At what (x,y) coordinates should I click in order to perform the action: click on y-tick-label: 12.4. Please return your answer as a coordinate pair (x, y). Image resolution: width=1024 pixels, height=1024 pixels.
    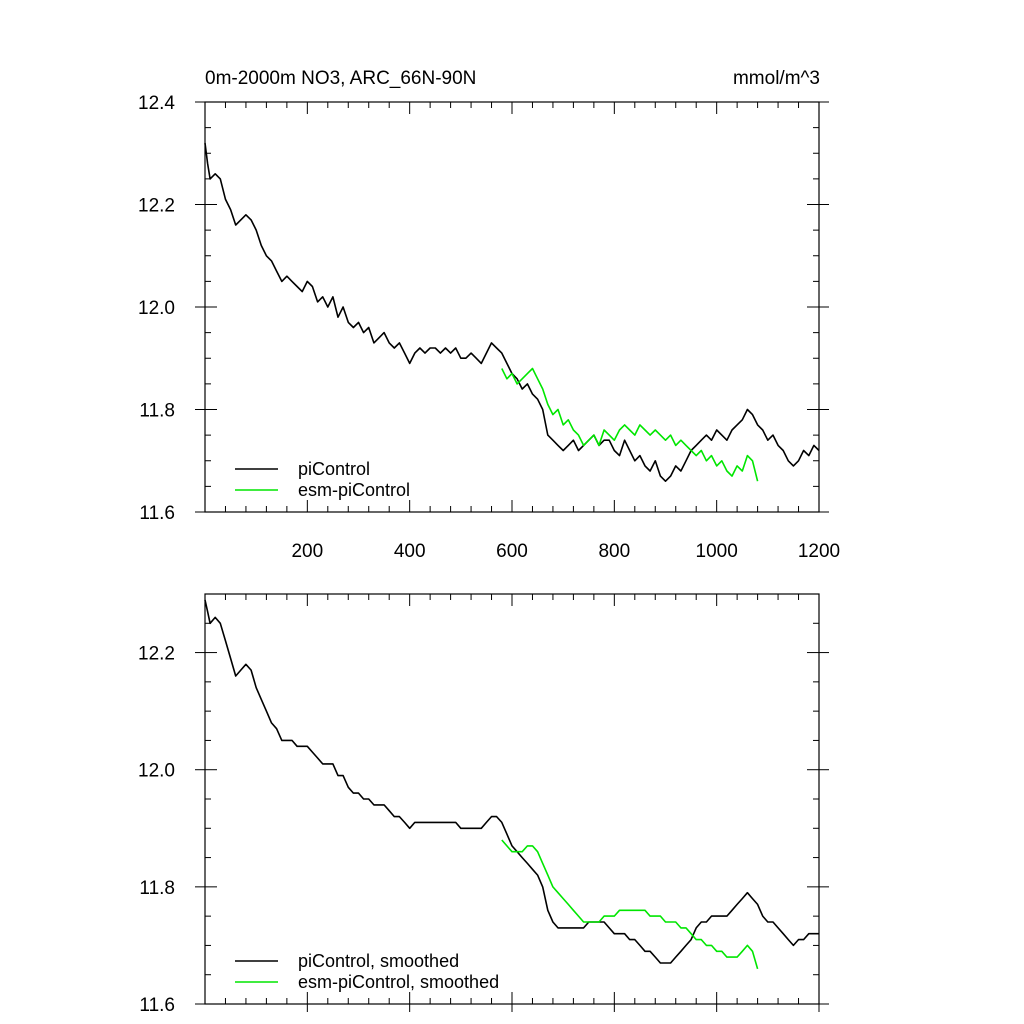
    Looking at the image, I should click on (156, 103).